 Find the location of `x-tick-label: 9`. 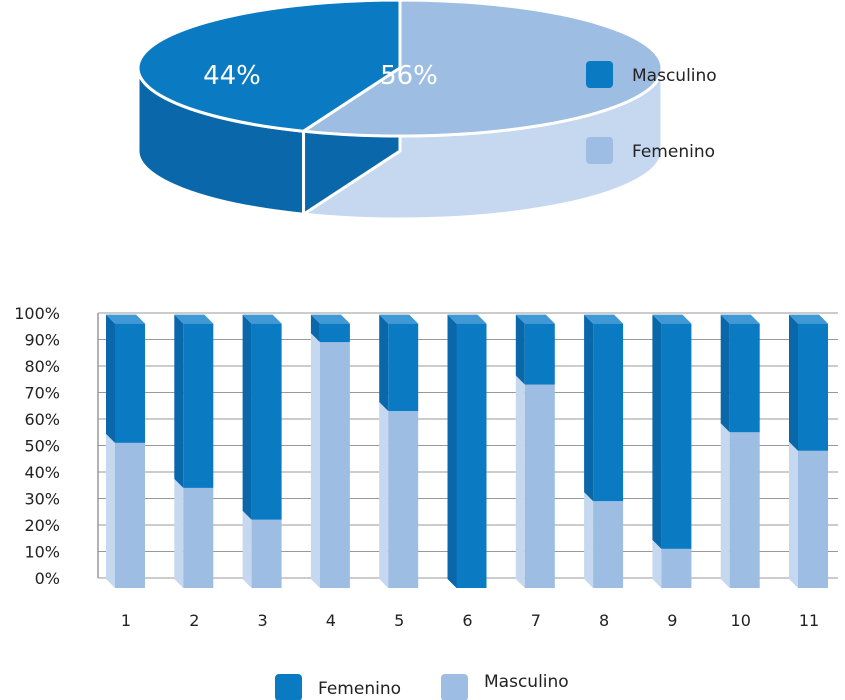

x-tick-label: 9 is located at coordinates (672, 620).